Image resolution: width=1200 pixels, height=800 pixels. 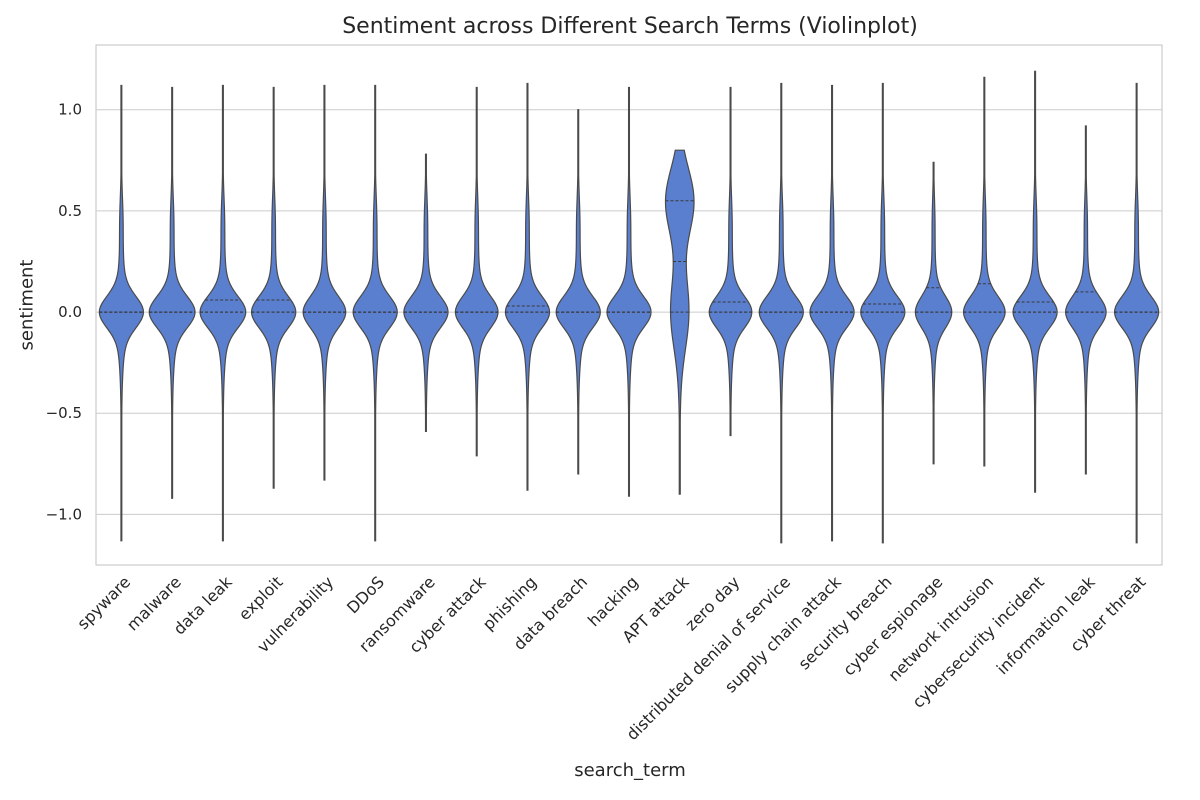 I want to click on y-tick-label: 1.0, so click(x=70, y=110).